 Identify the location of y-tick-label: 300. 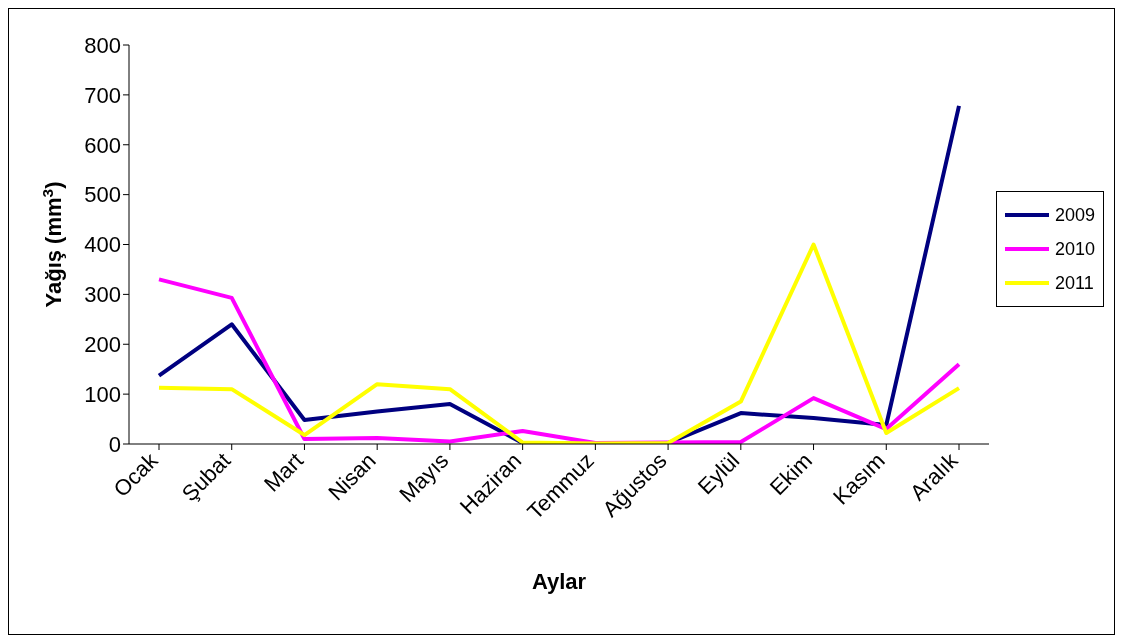
(102, 295).